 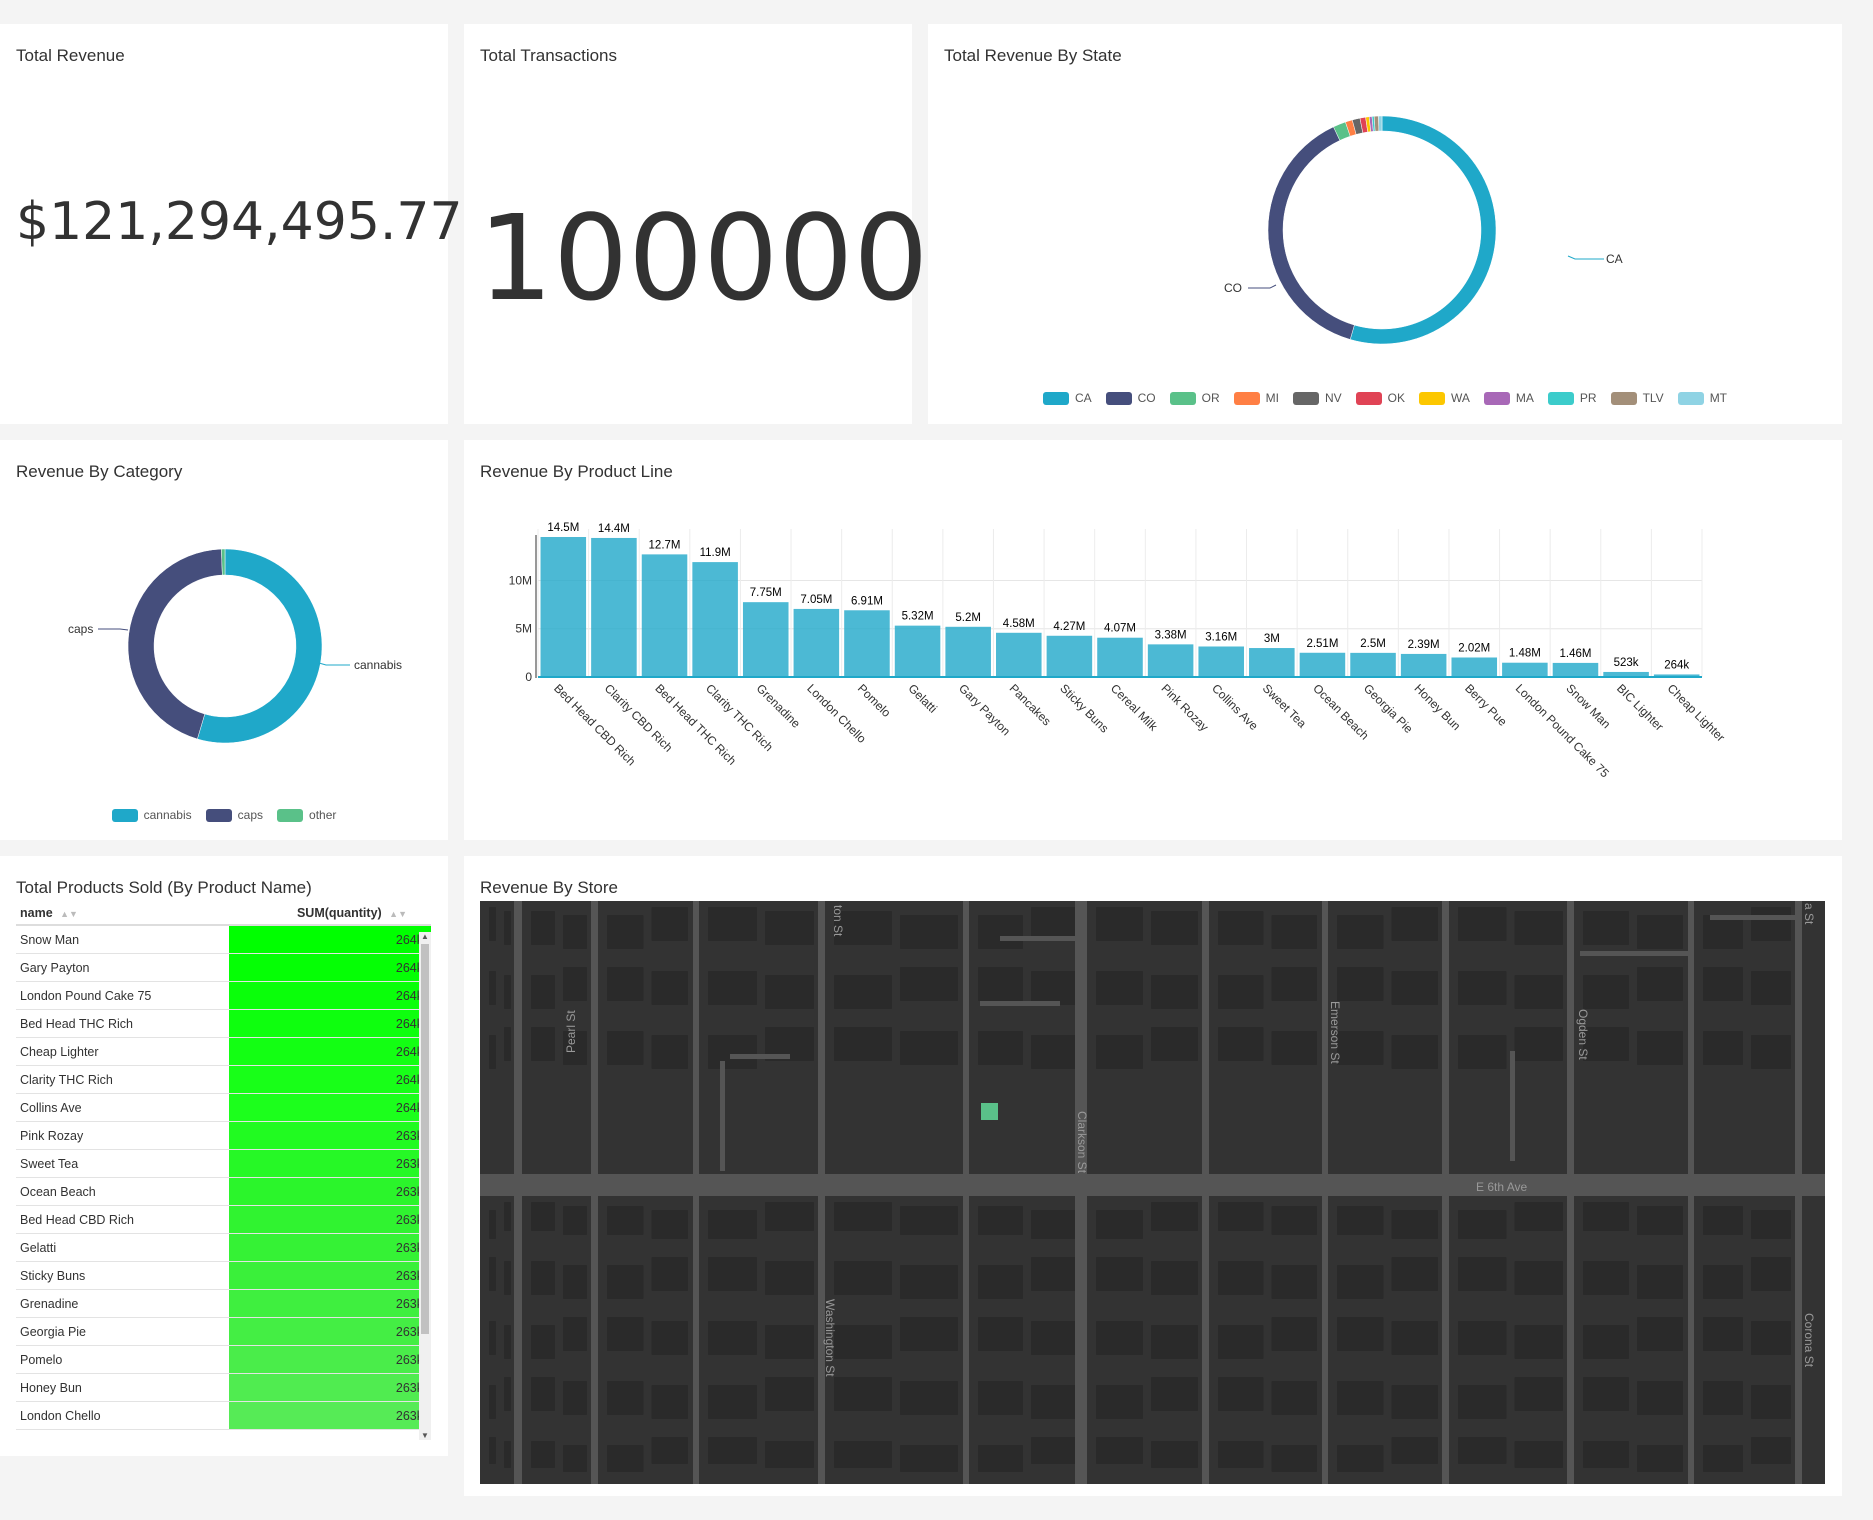 I want to click on bar-value-label: 523k, so click(x=1626, y=663).